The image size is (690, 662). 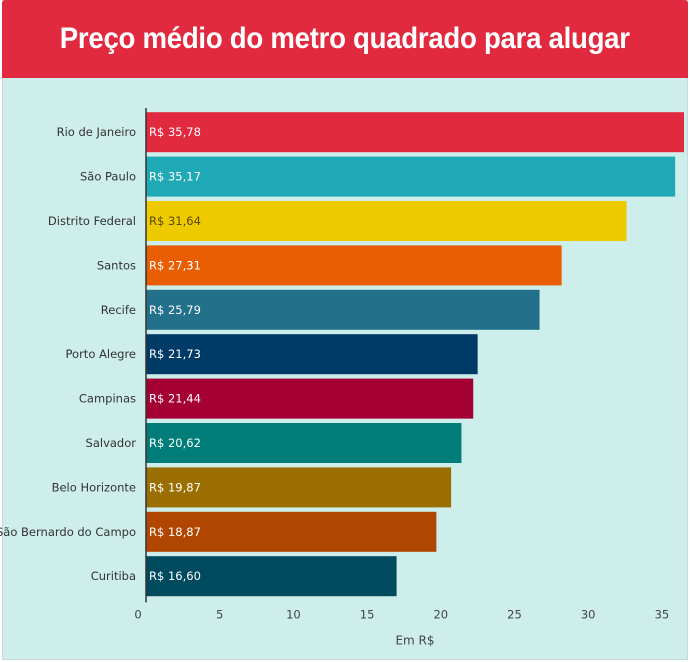 What do you see at coordinates (96, 132) in the screenshot?
I see `category-label: Rio de Janeiro` at bounding box center [96, 132].